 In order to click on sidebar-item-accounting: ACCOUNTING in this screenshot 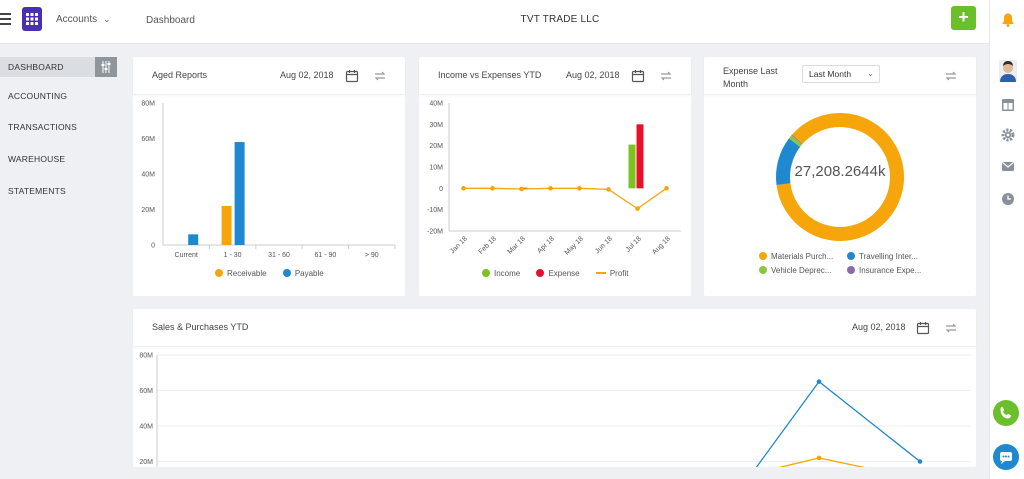, I will do `click(38, 96)`.